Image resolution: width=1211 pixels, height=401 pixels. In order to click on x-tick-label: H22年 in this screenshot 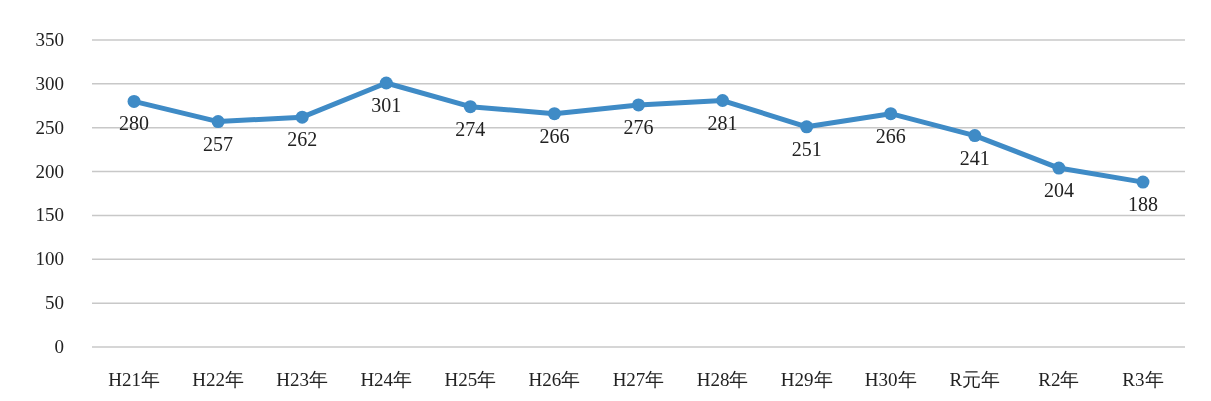, I will do `click(218, 379)`.